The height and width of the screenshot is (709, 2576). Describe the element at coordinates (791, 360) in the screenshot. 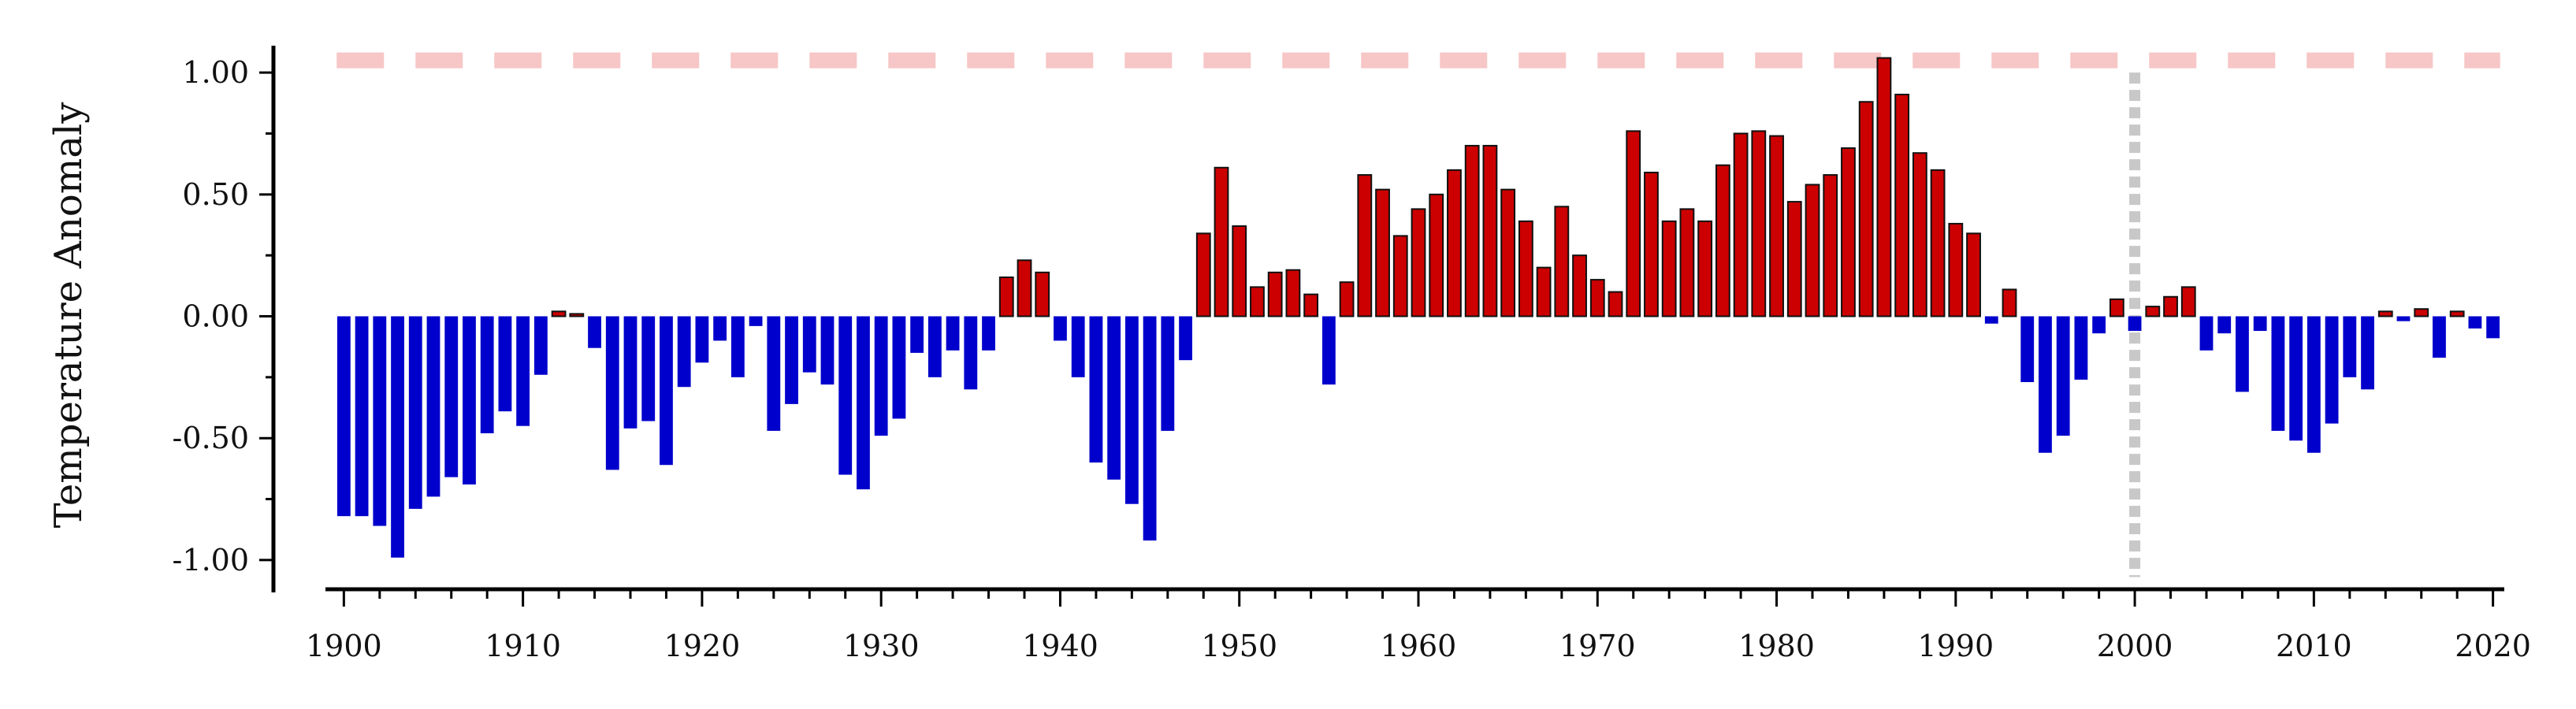

I see `bar-1925` at that location.